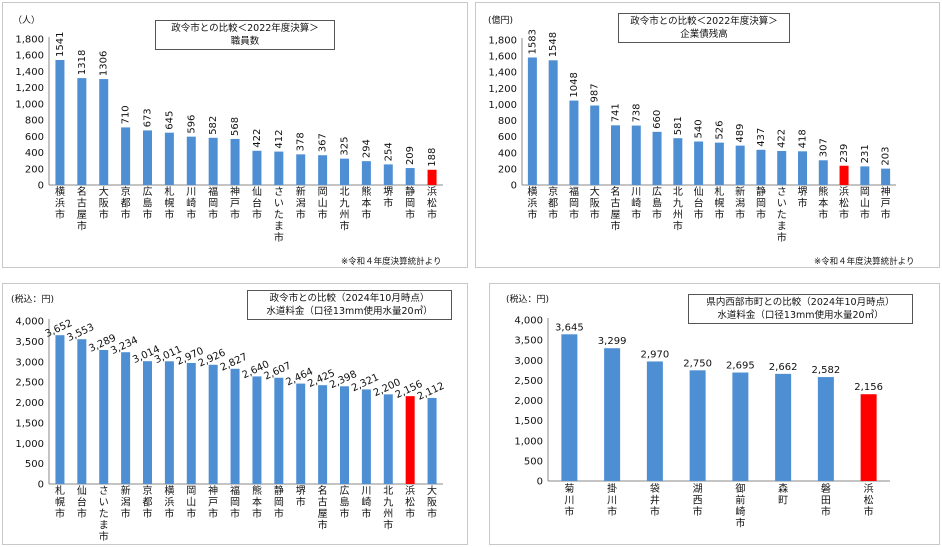  I want to click on category-label-char: 堺, so click(803, 192).